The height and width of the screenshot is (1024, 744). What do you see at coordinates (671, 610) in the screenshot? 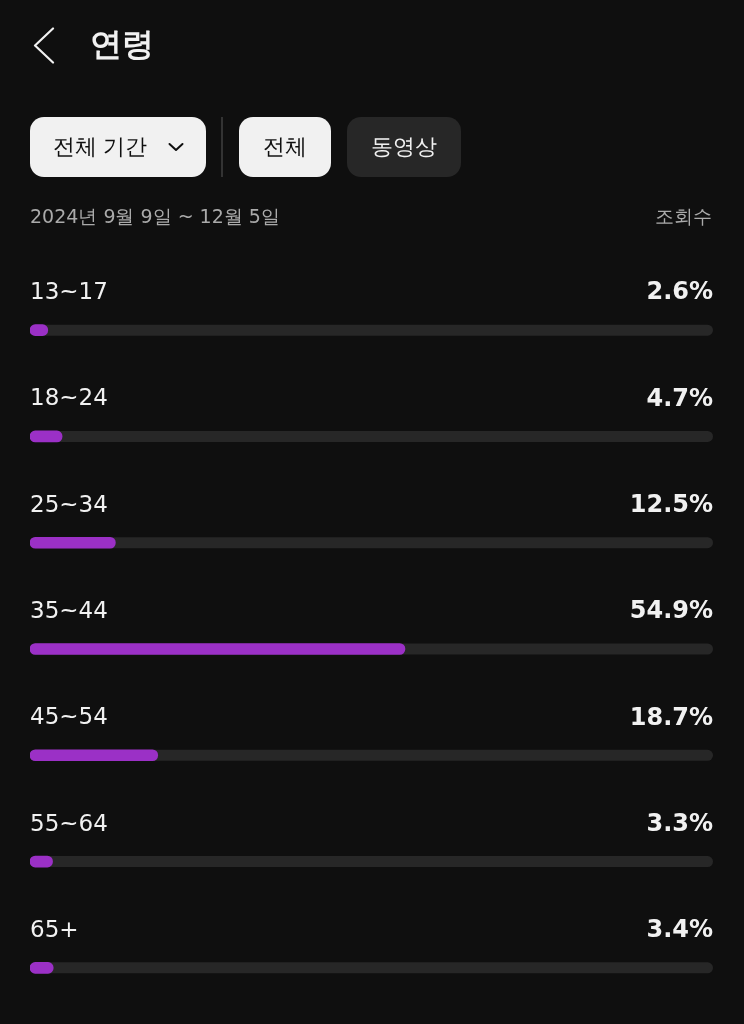
I see `data-label: 54.9%` at bounding box center [671, 610].